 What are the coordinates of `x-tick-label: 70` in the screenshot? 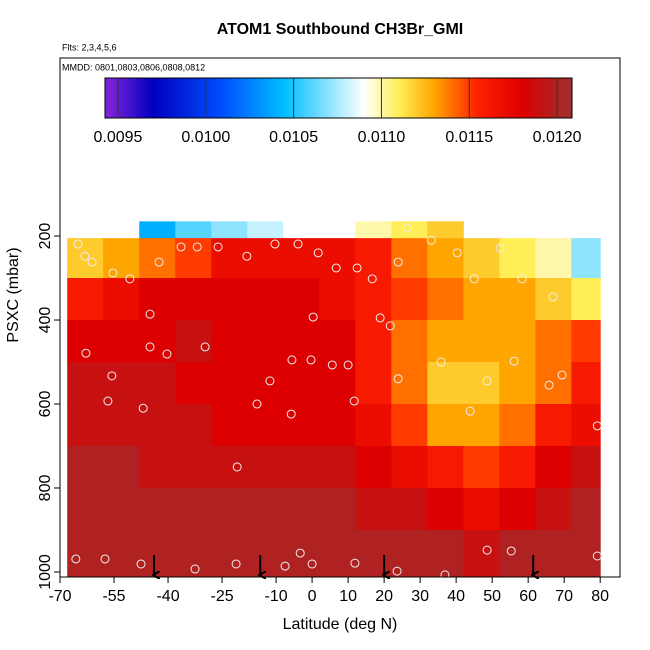 It's located at (564, 596).